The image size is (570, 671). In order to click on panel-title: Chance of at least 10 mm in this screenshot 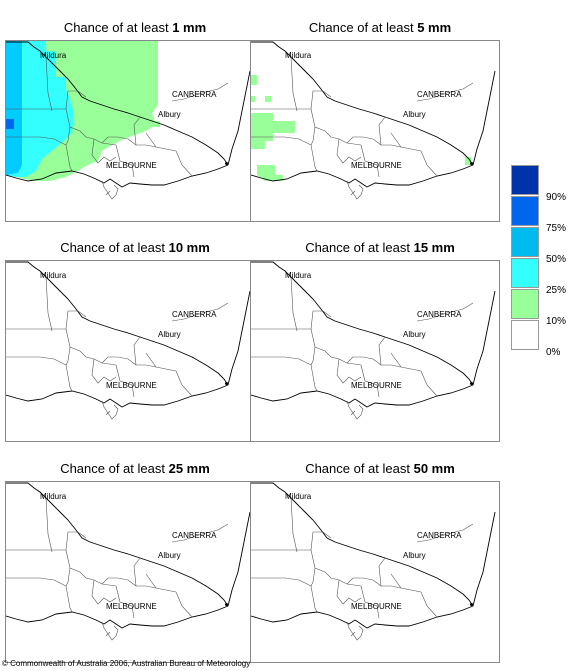, I will do `click(135, 247)`.